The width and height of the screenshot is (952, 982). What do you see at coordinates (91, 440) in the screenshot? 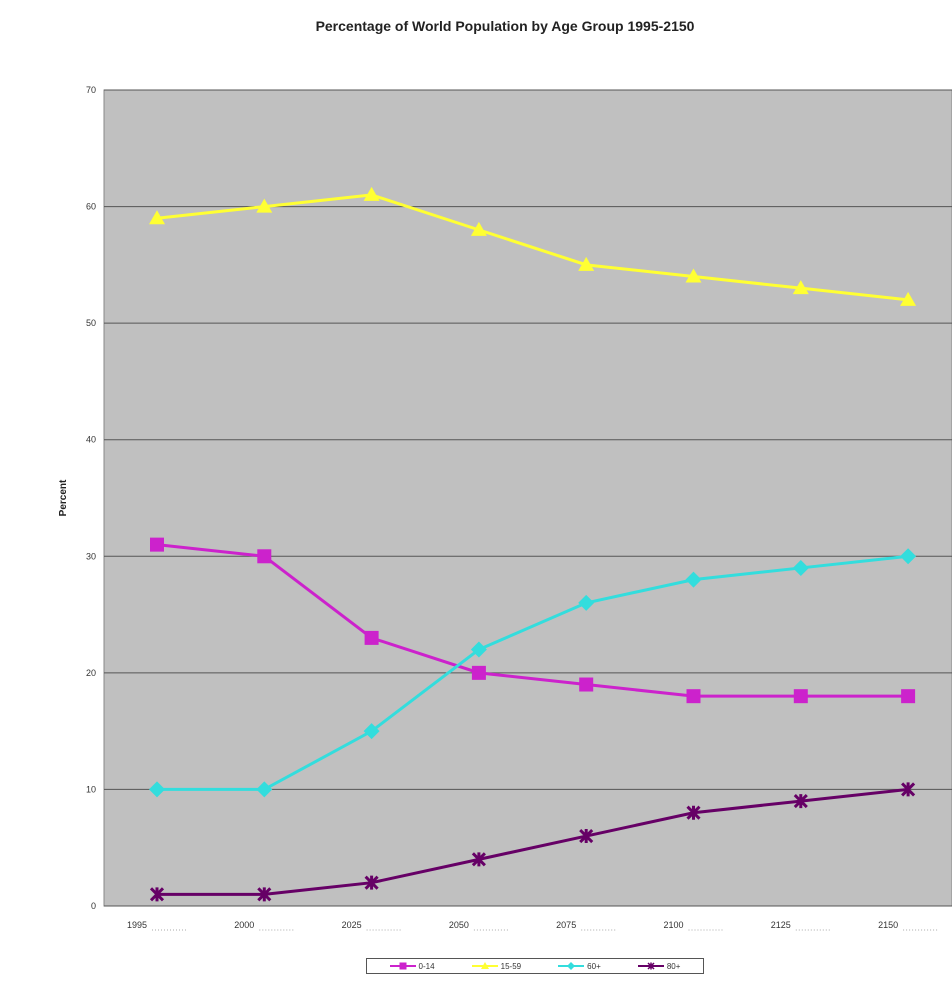
I see `y-tick-label: 40` at bounding box center [91, 440].